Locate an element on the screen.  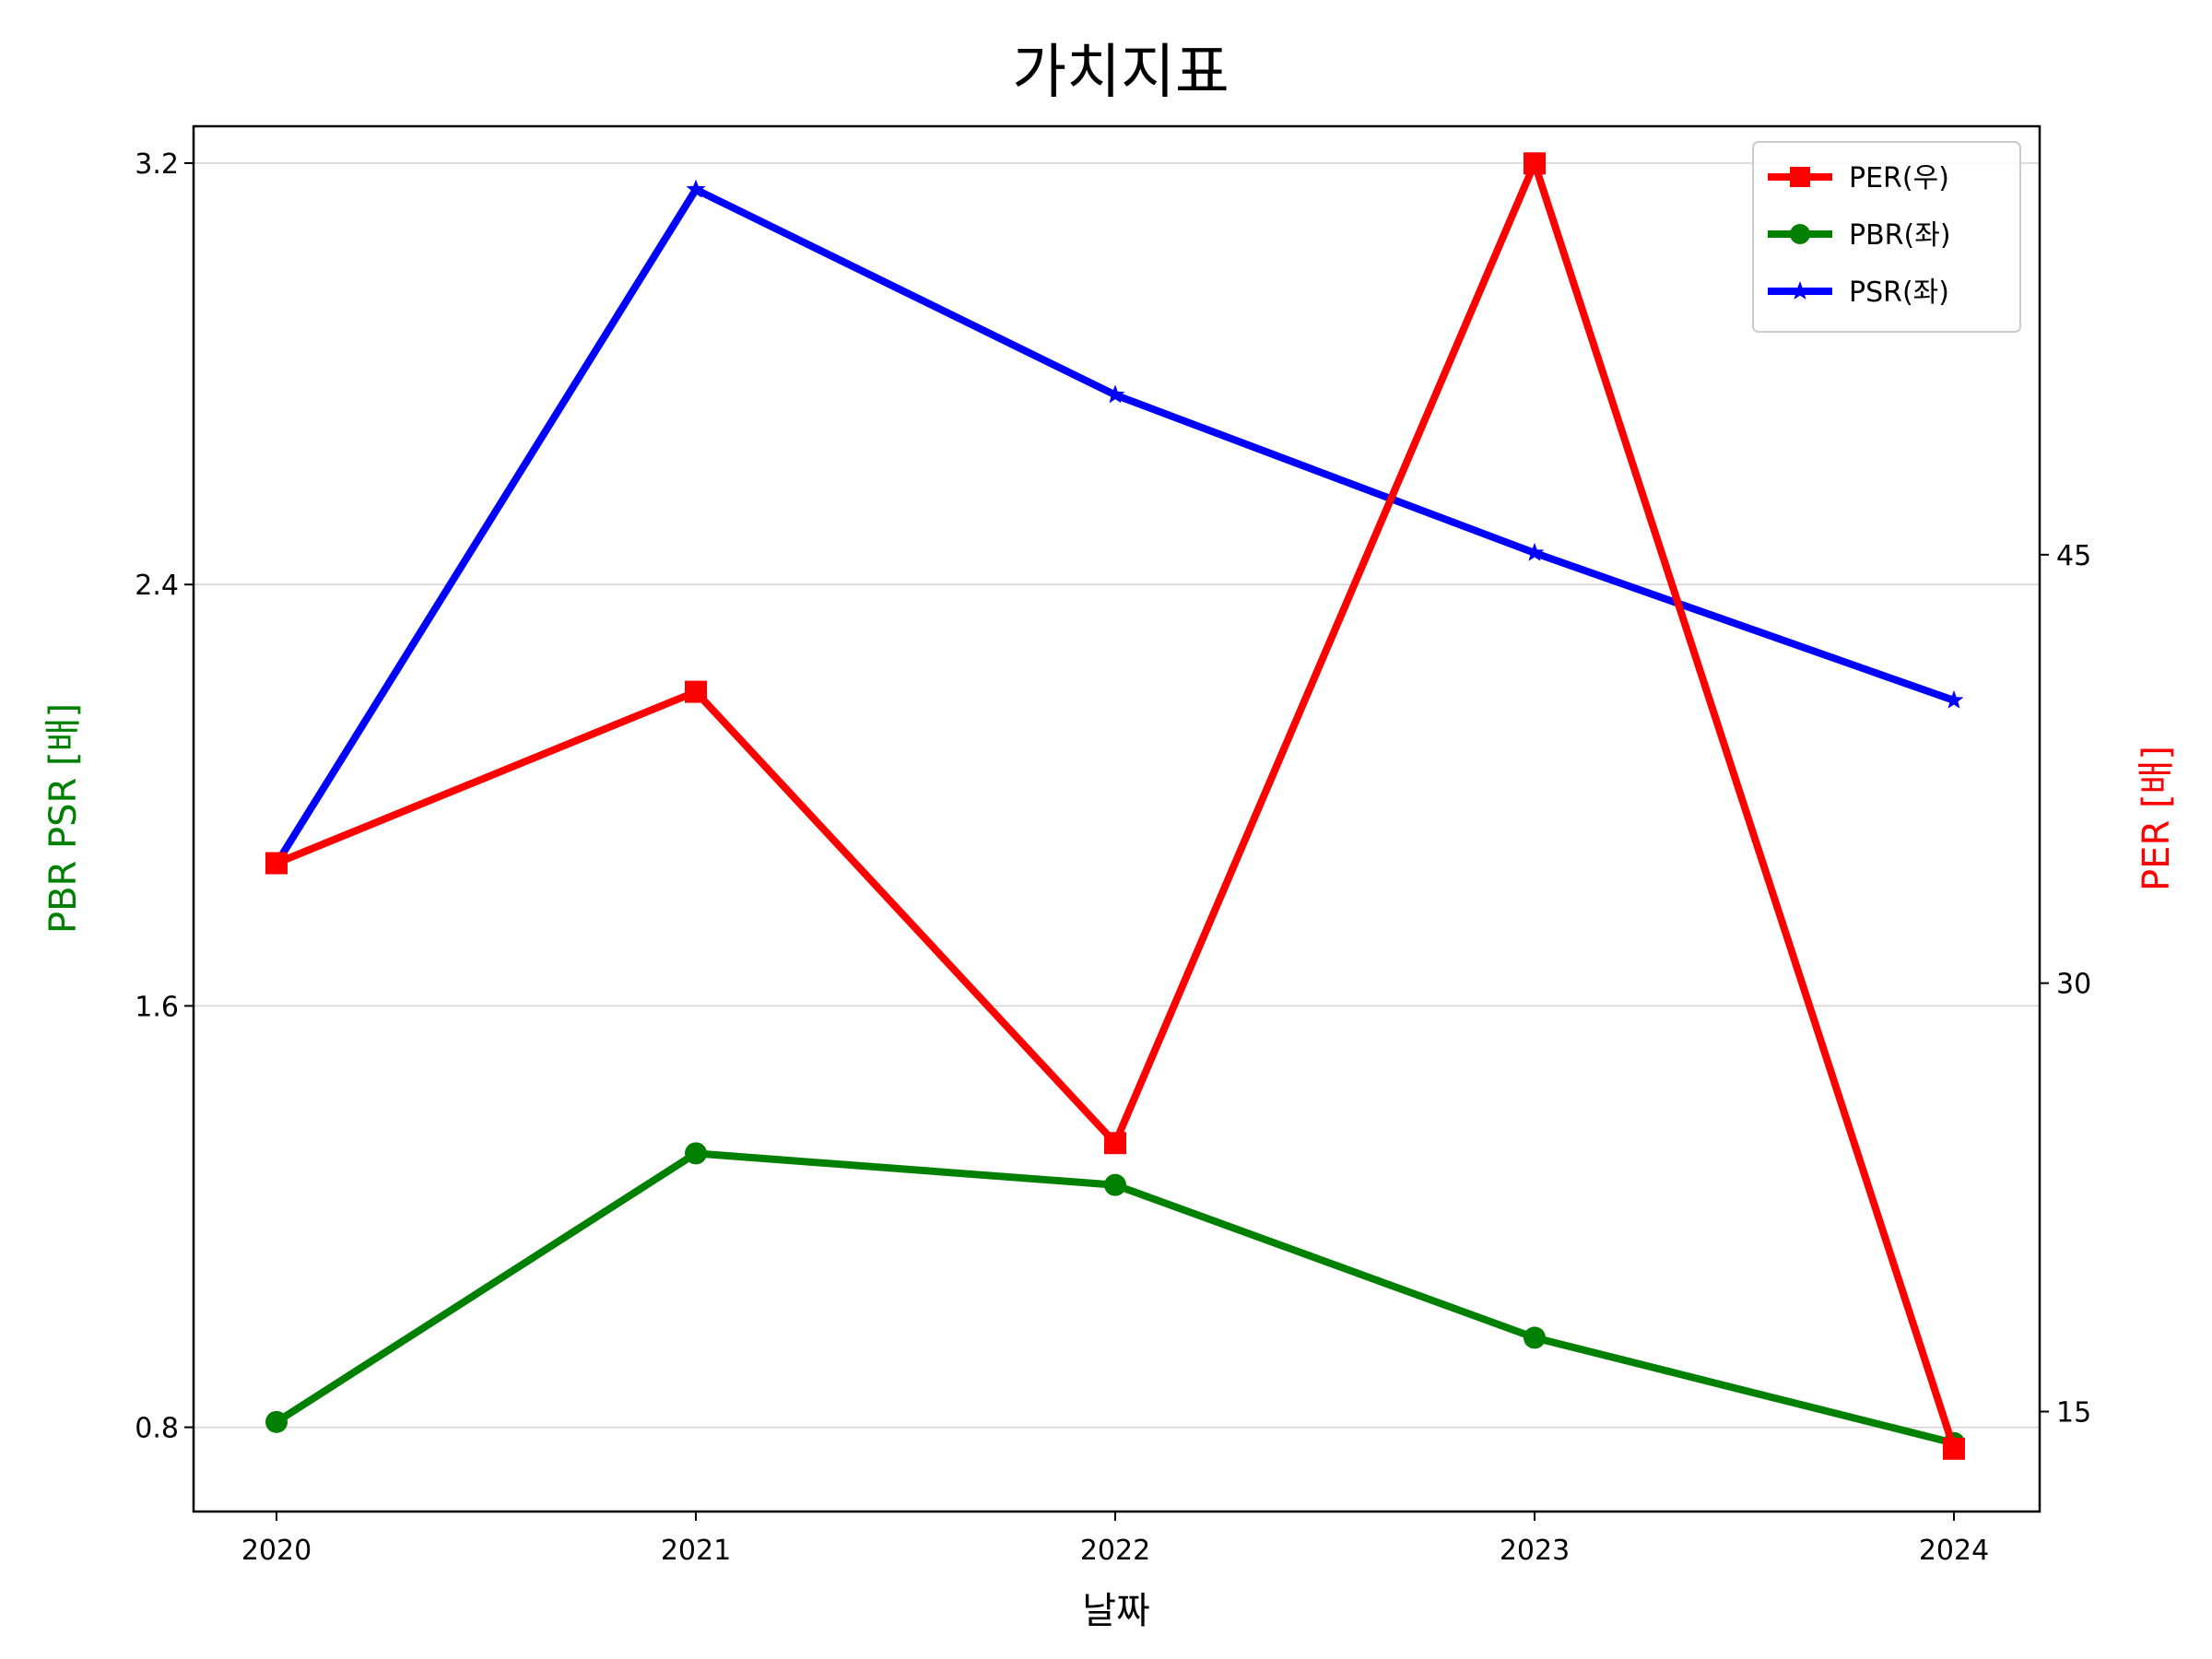
y-axis-left: 0.8 1.6 2.4 3.2 is located at coordinates (164, 796).